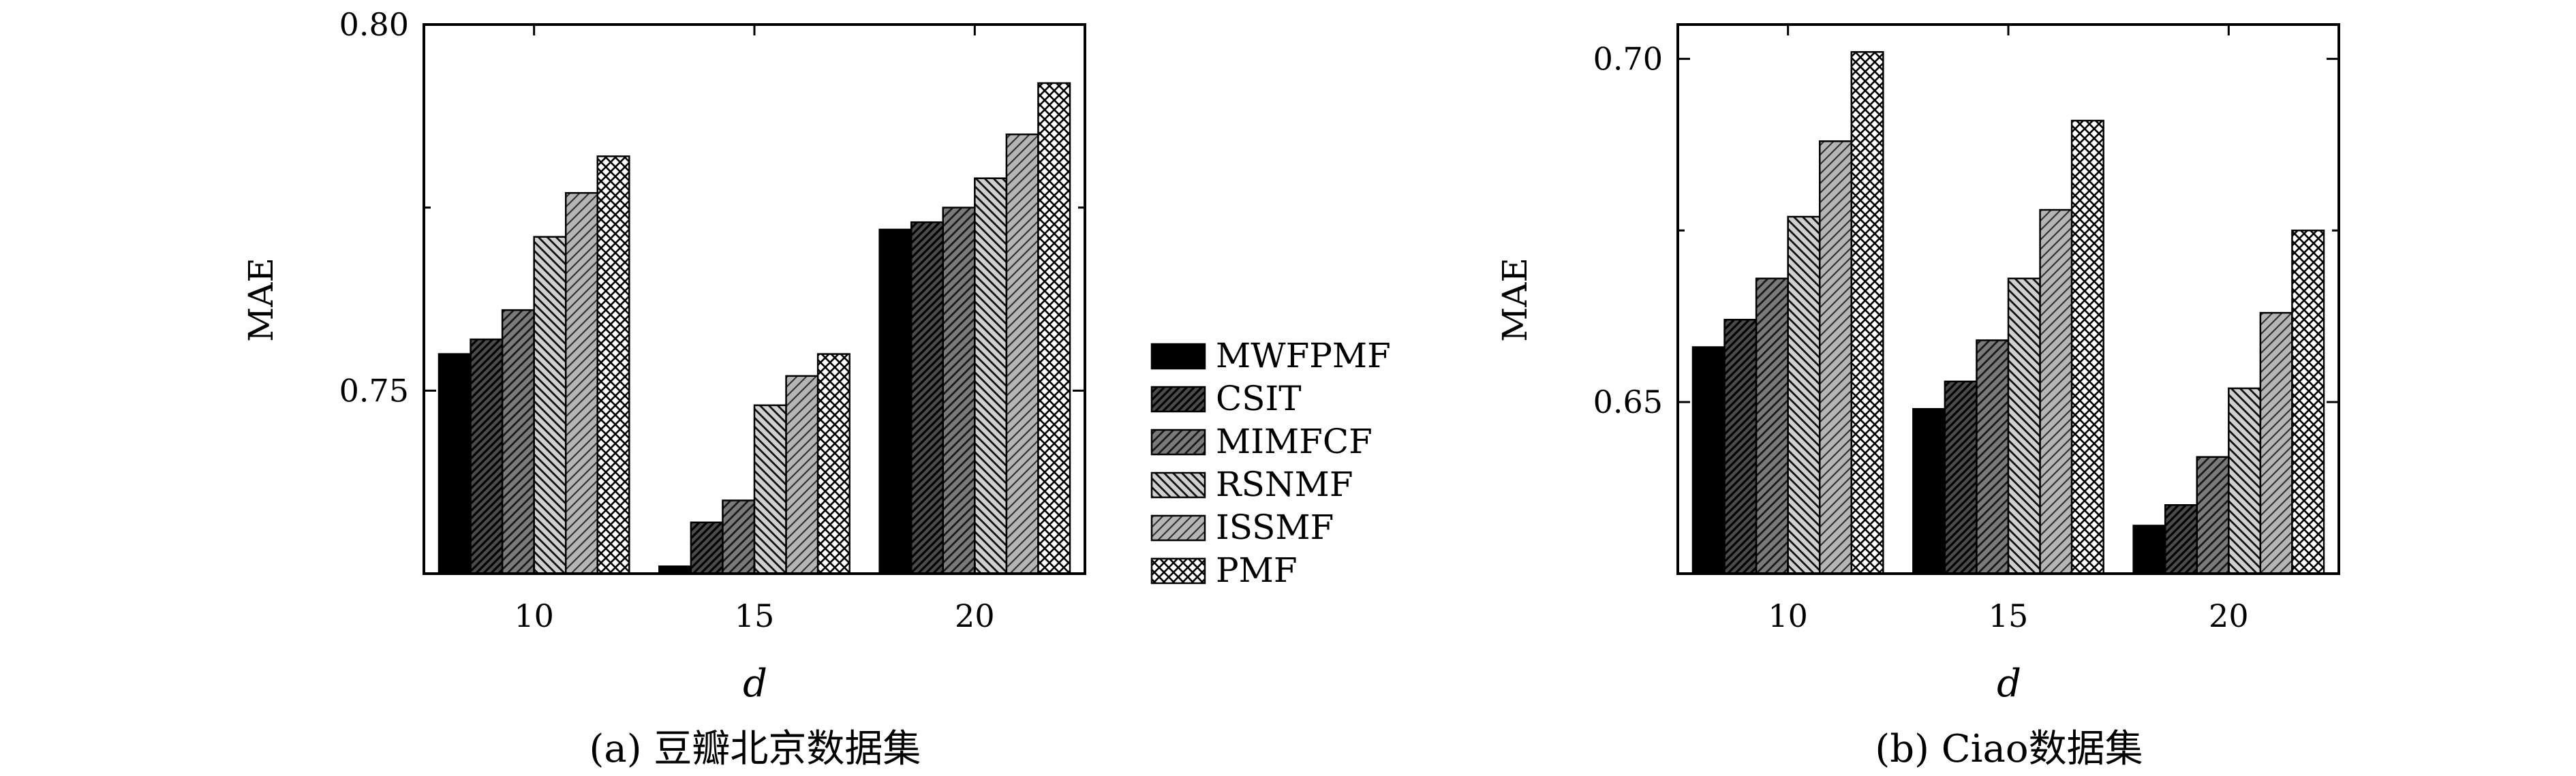 Image resolution: width=2576 pixels, height=776 pixels. I want to click on legend-label: PMF, so click(1257, 570).